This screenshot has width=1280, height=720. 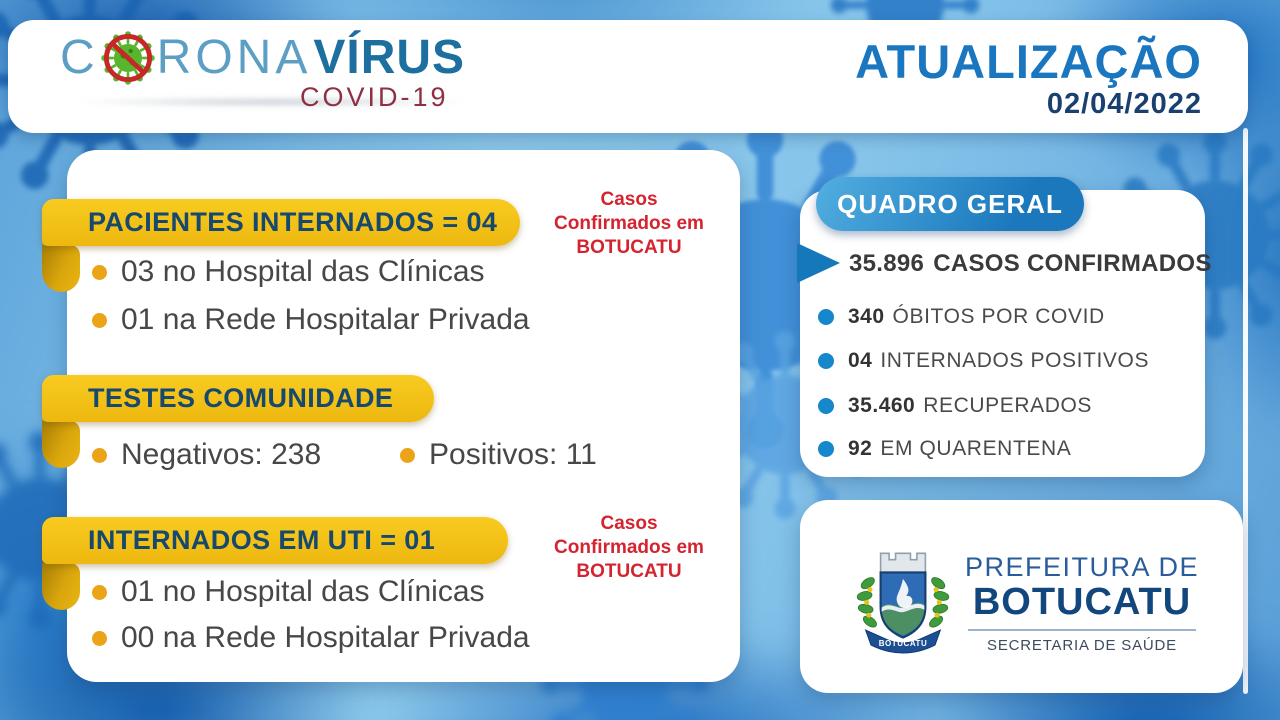 What do you see at coordinates (887, 263) in the screenshot?
I see `headline-value: 35.896` at bounding box center [887, 263].